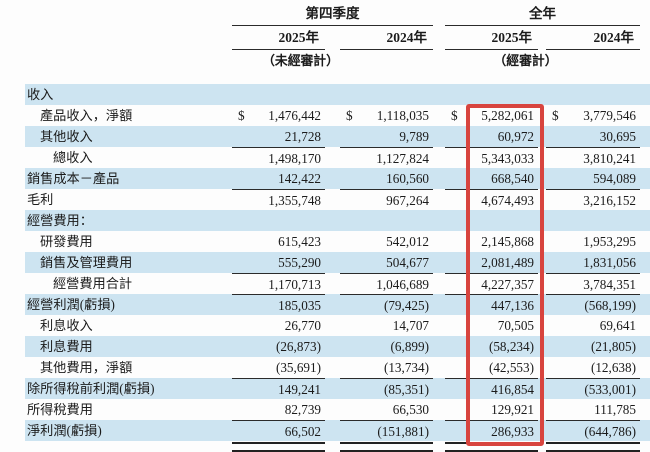 The image size is (650, 452). I want to click on row-label: 經營費用合計, so click(93, 283).